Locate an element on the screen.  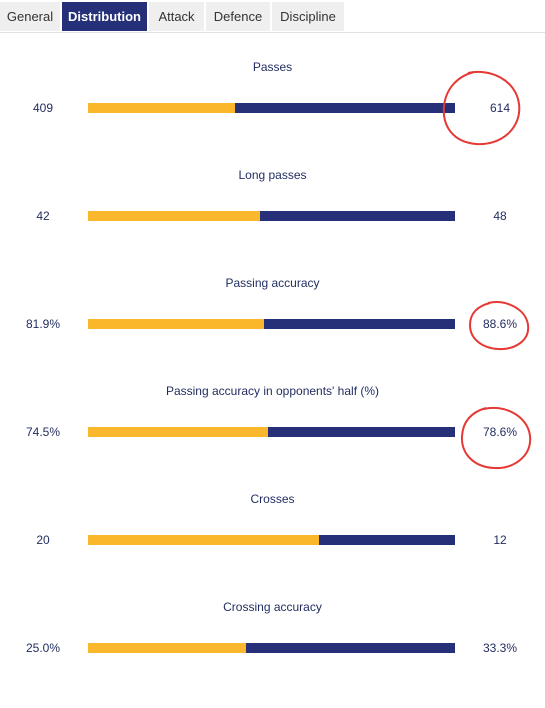
tab-attack: Attack is located at coordinates (177, 16).